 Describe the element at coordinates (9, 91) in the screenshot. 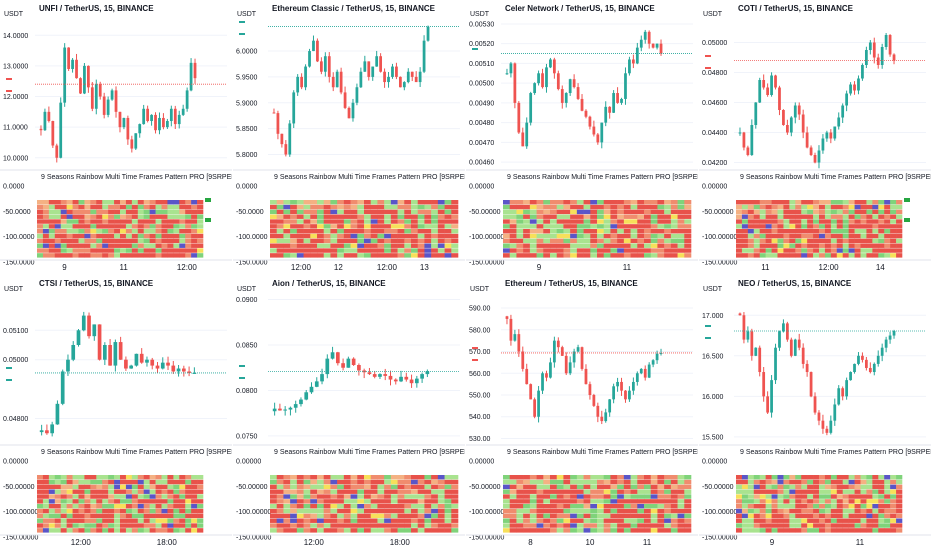

I see `countdown-badge` at that location.